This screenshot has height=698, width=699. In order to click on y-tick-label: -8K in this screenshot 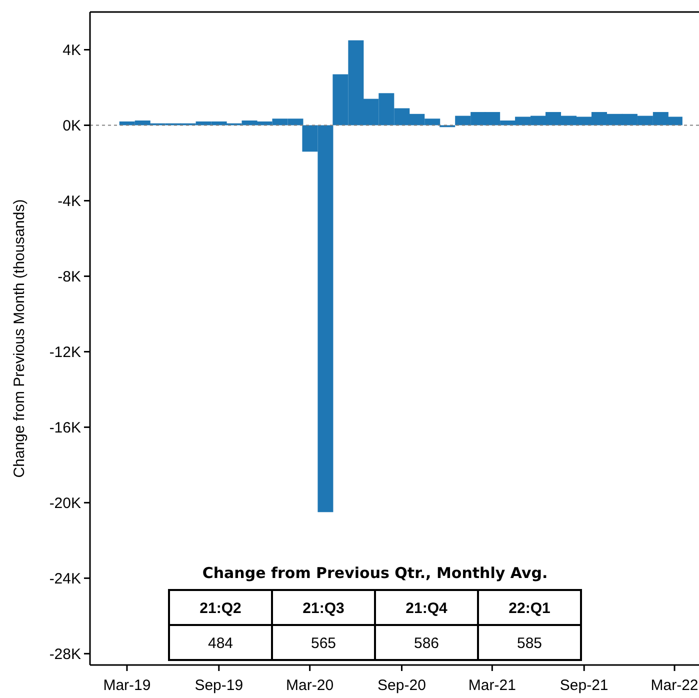, I will do `click(69, 277)`.